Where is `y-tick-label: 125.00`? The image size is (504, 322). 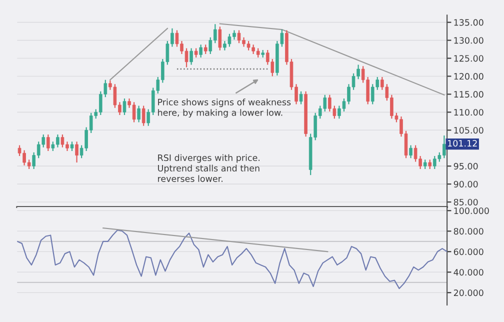
y-tick-label: 125.00 is located at coordinates (469, 58).